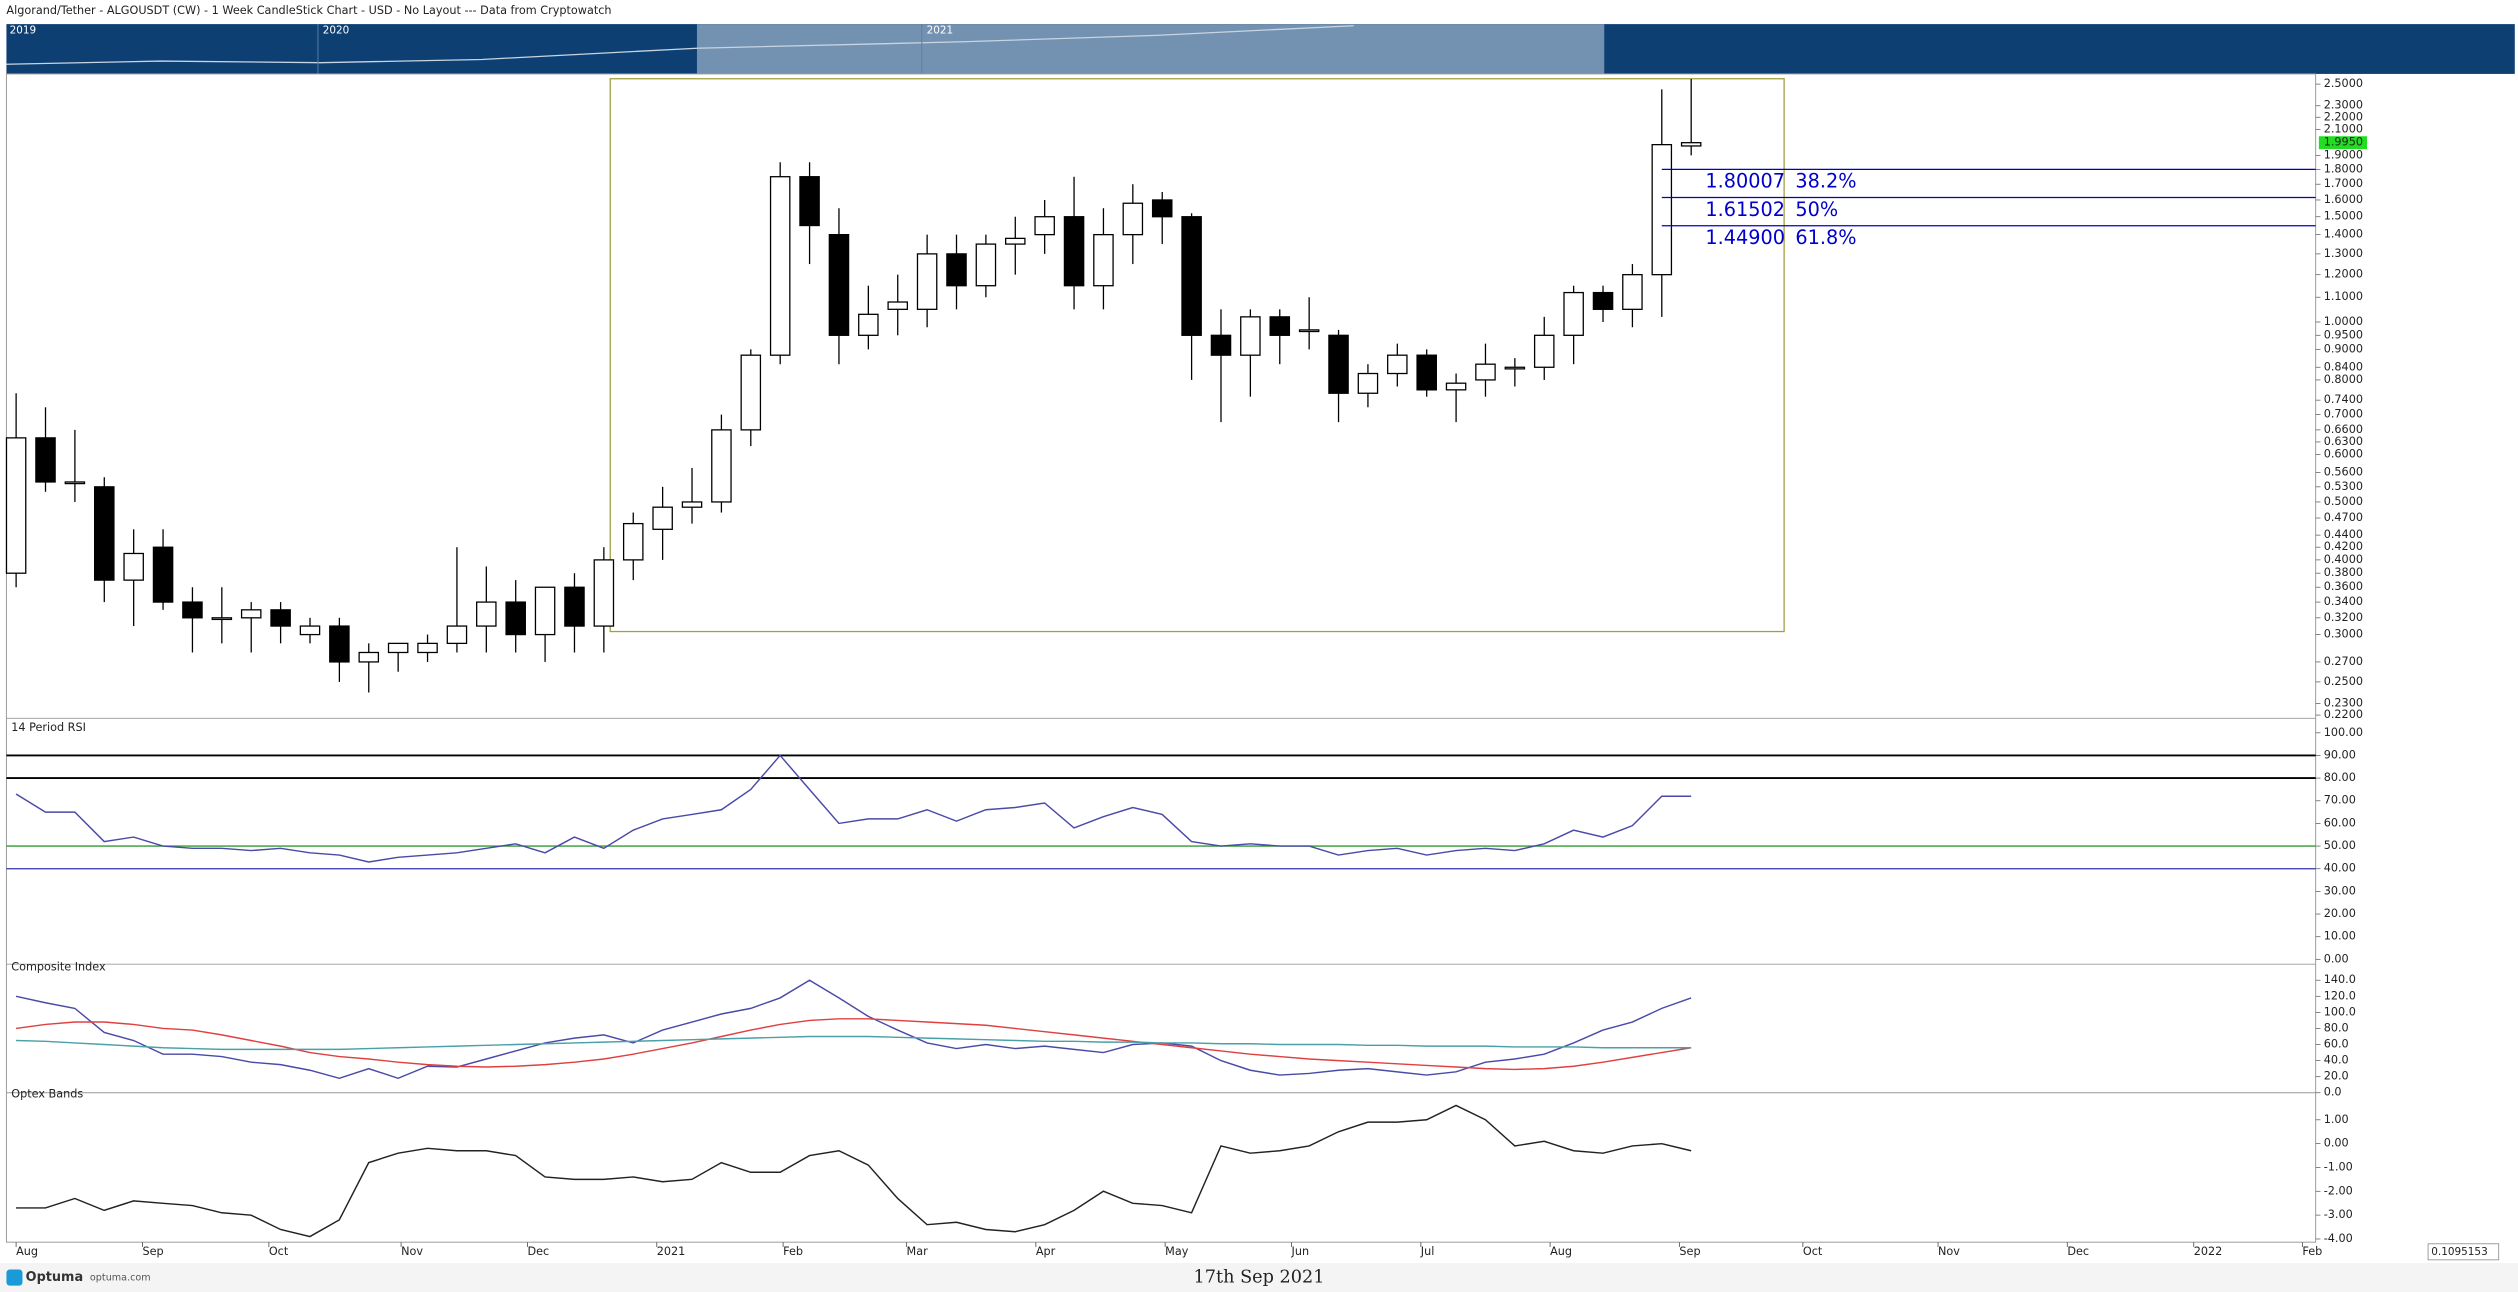  What do you see at coordinates (2340, 979) in the screenshot?
I see `y-tick-label: 140.0` at bounding box center [2340, 979].